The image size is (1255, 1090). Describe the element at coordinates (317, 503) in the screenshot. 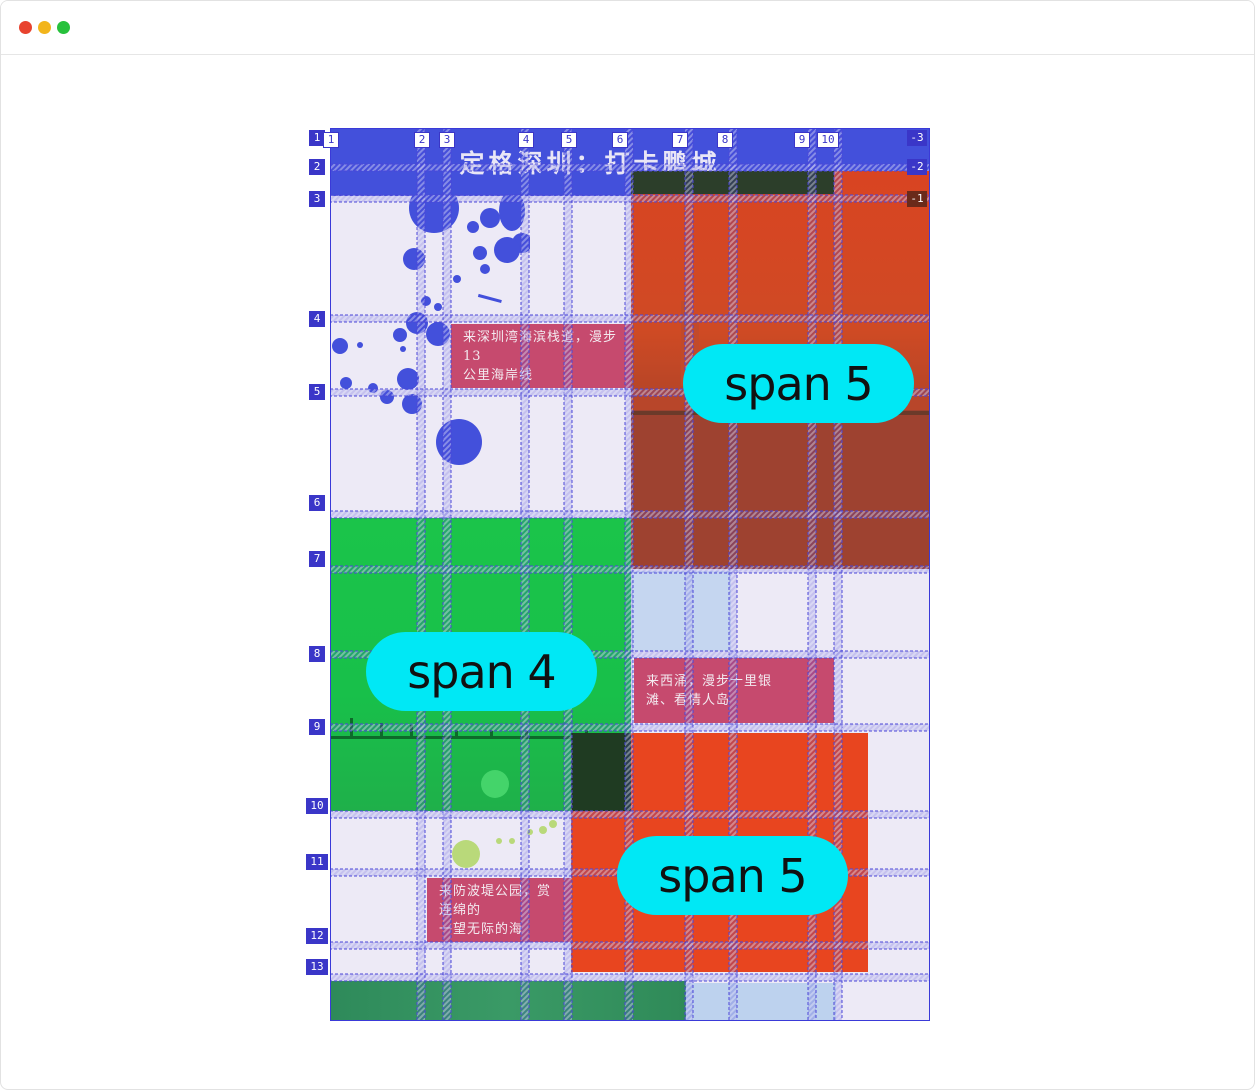

I see `row-line-label: 6` at that location.